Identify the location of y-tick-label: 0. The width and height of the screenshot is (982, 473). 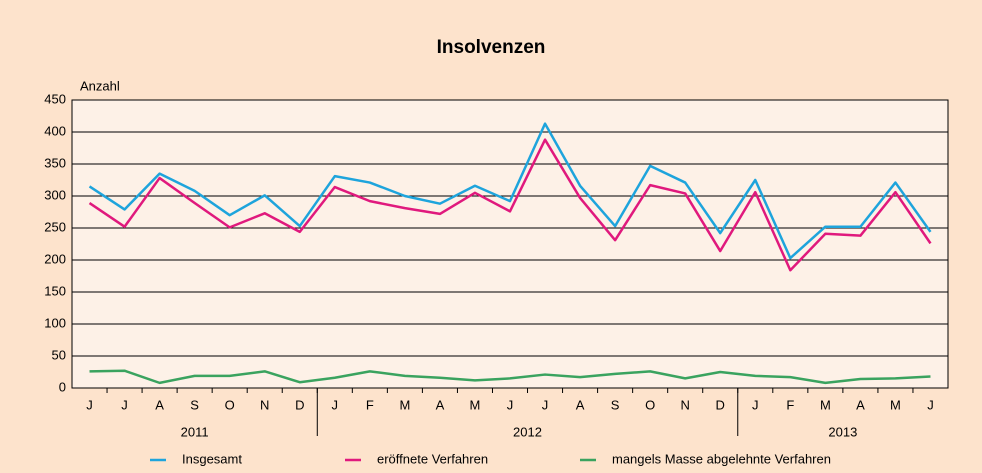
(62, 386).